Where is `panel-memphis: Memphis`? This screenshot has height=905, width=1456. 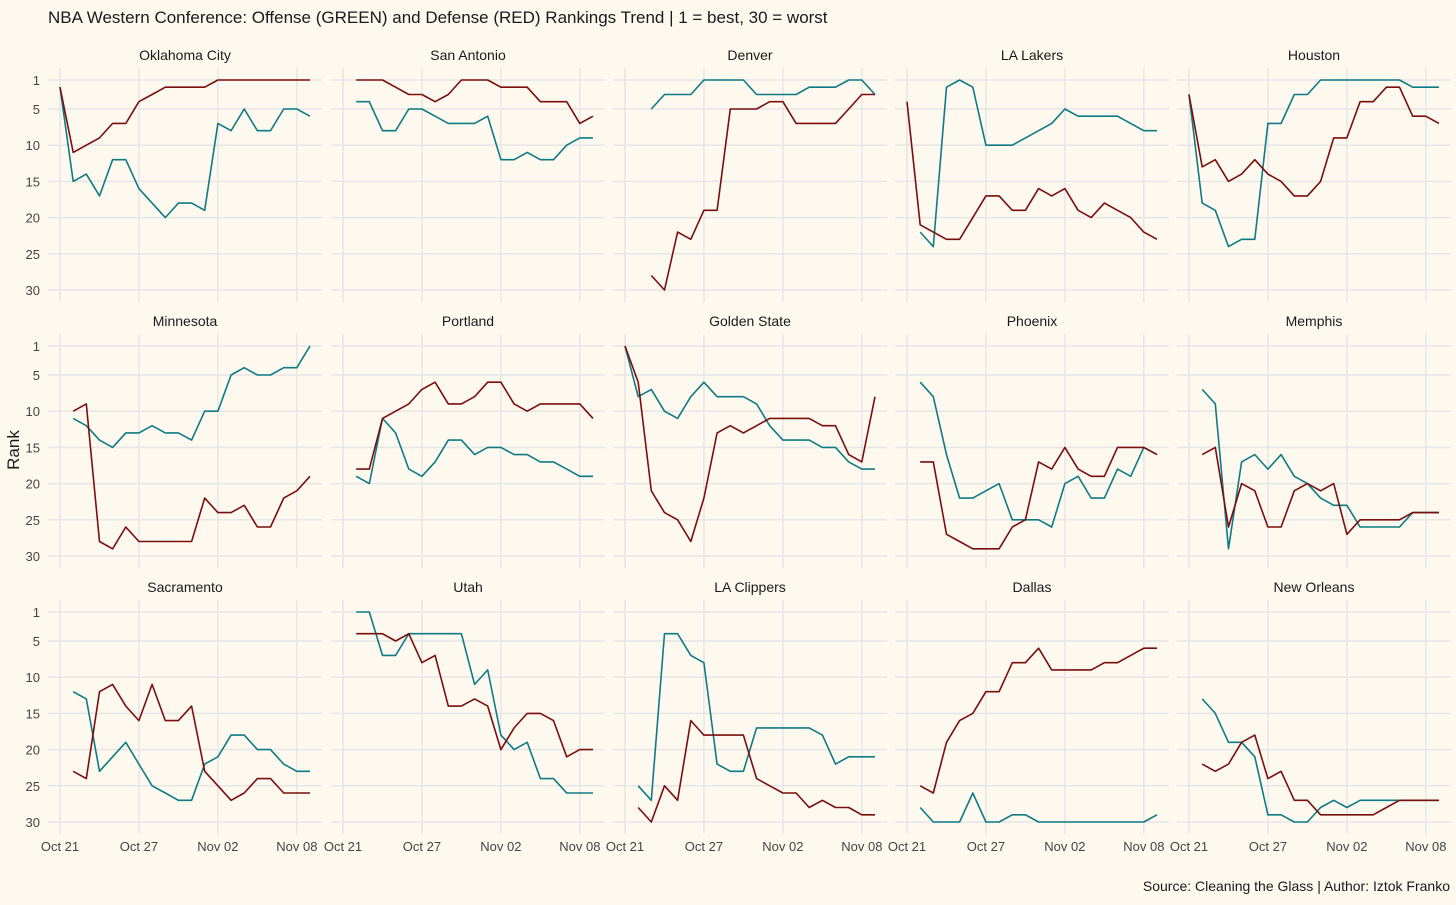
panel-memphis: Memphis is located at coordinates (1314, 440).